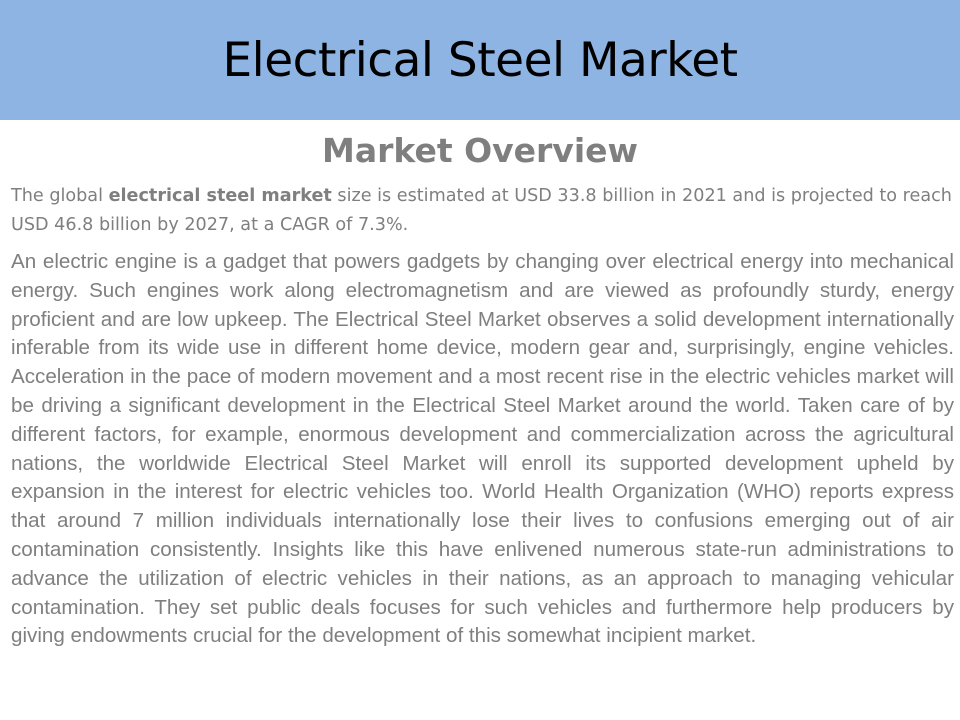 The height and width of the screenshot is (720, 960). I want to click on summary-prefix: The global, so click(60, 196).